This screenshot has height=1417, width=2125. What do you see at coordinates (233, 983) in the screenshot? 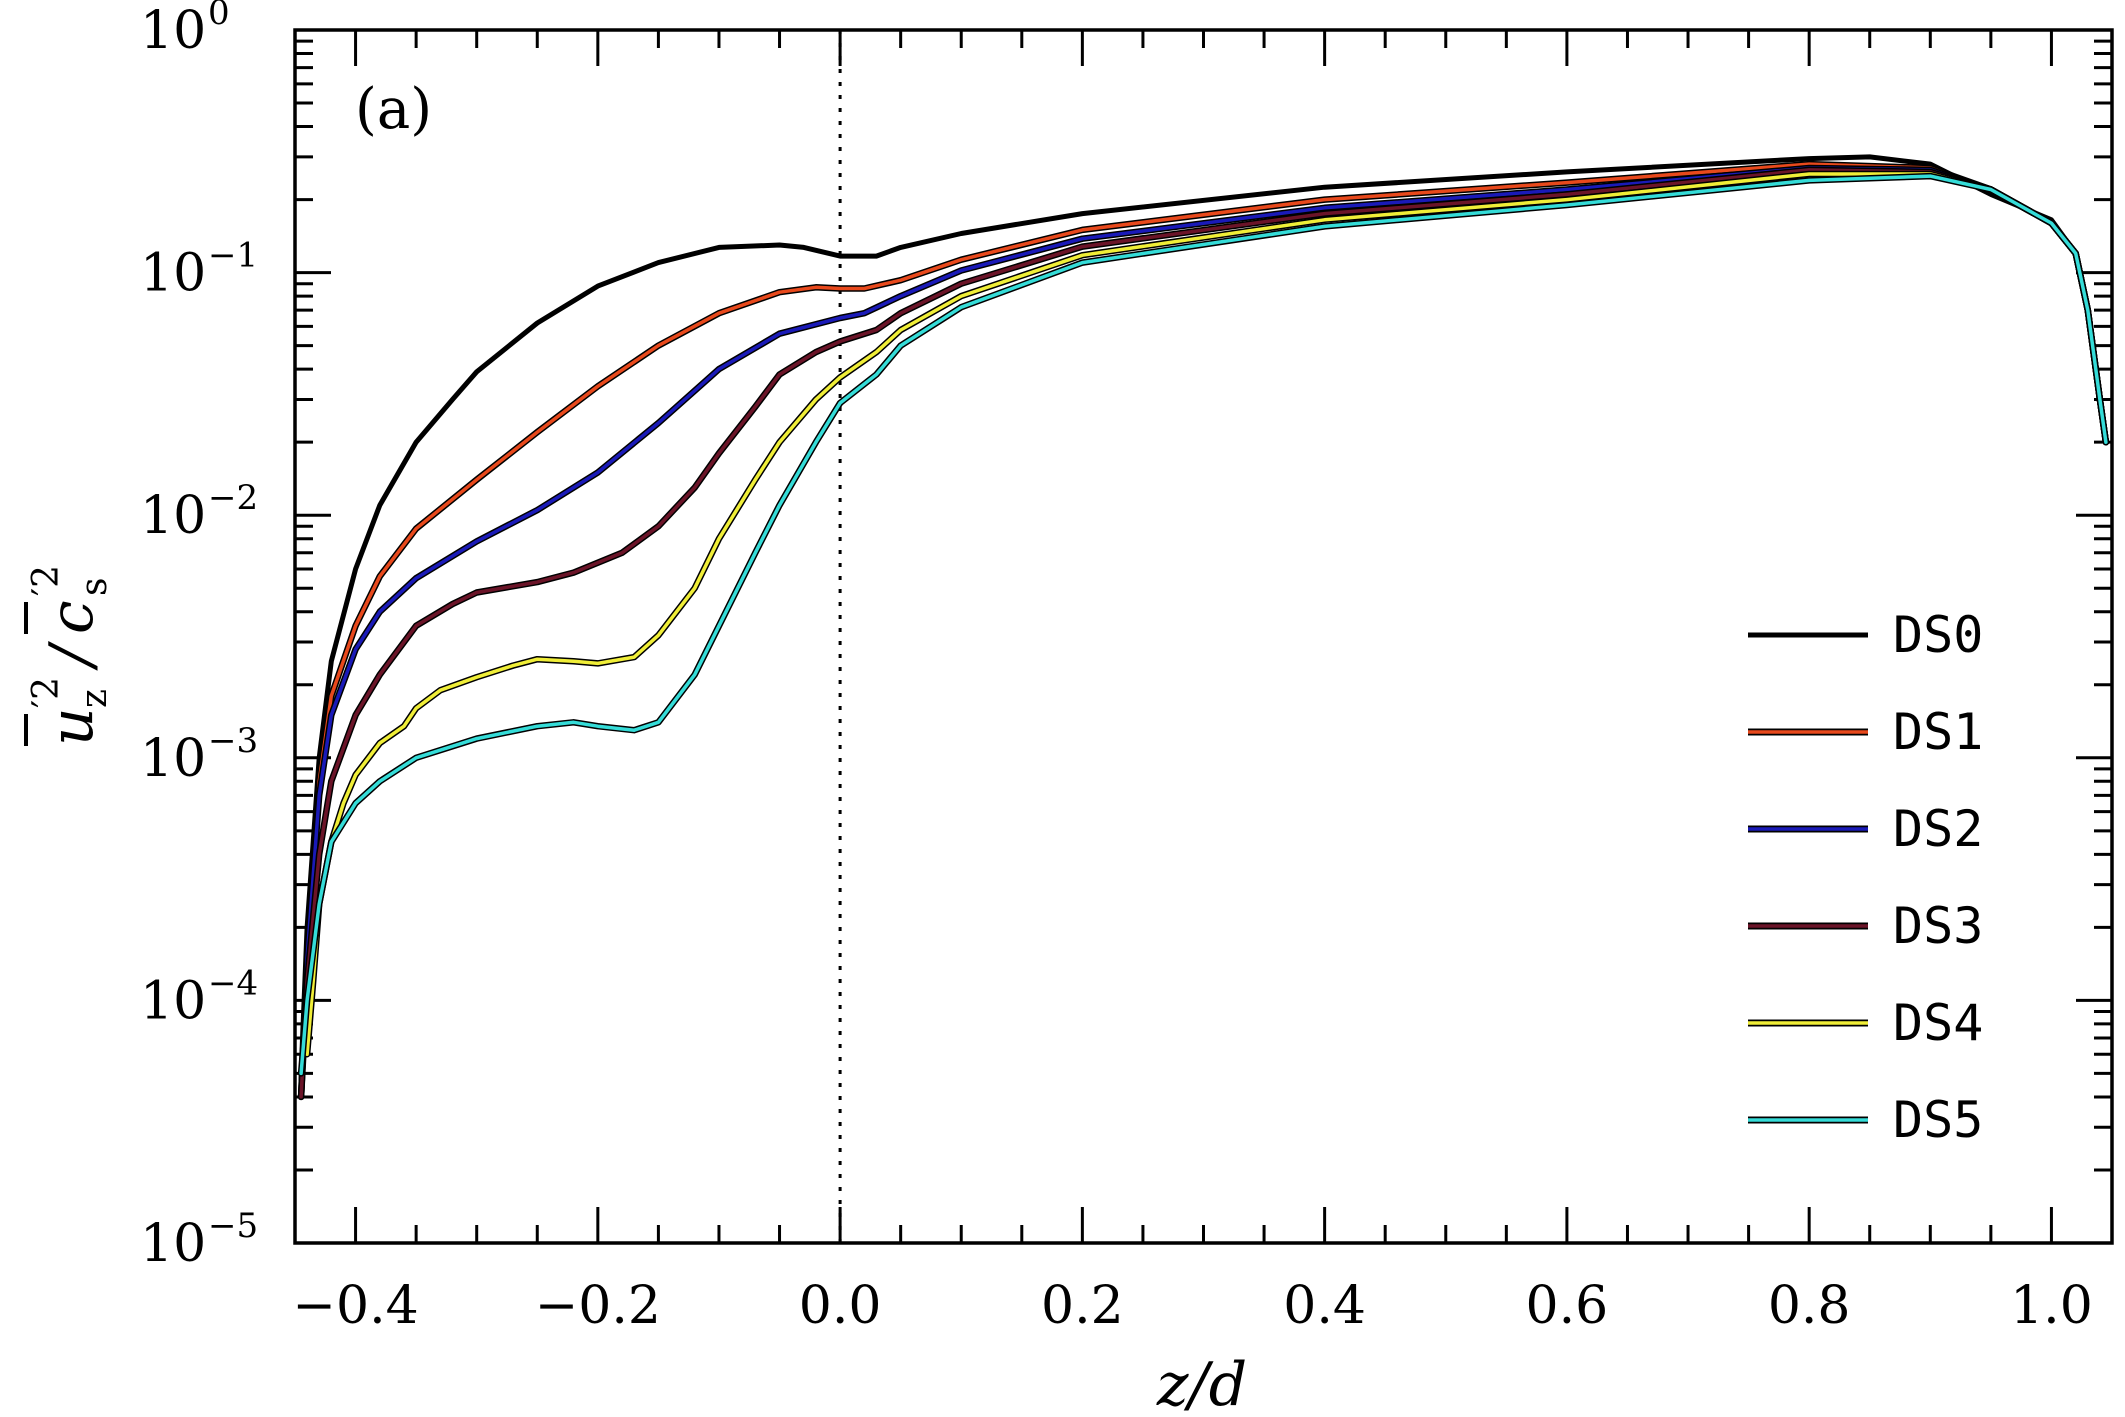
I see `y-tick-exponent: −4` at bounding box center [233, 983].